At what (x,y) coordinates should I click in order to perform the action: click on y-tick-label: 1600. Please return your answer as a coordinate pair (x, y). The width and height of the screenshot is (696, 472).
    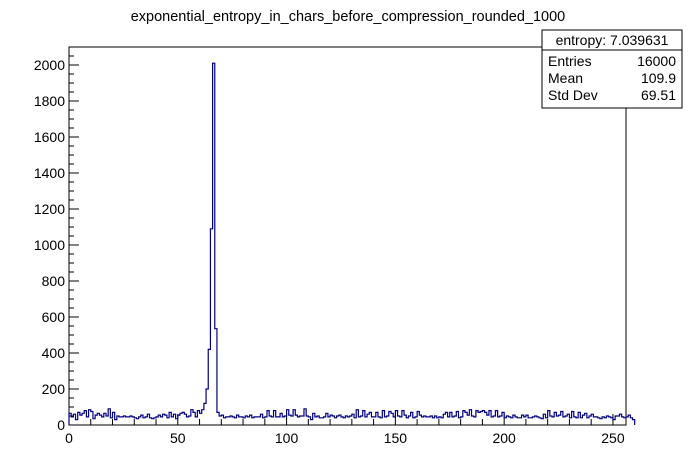
    Looking at the image, I should click on (49, 137).